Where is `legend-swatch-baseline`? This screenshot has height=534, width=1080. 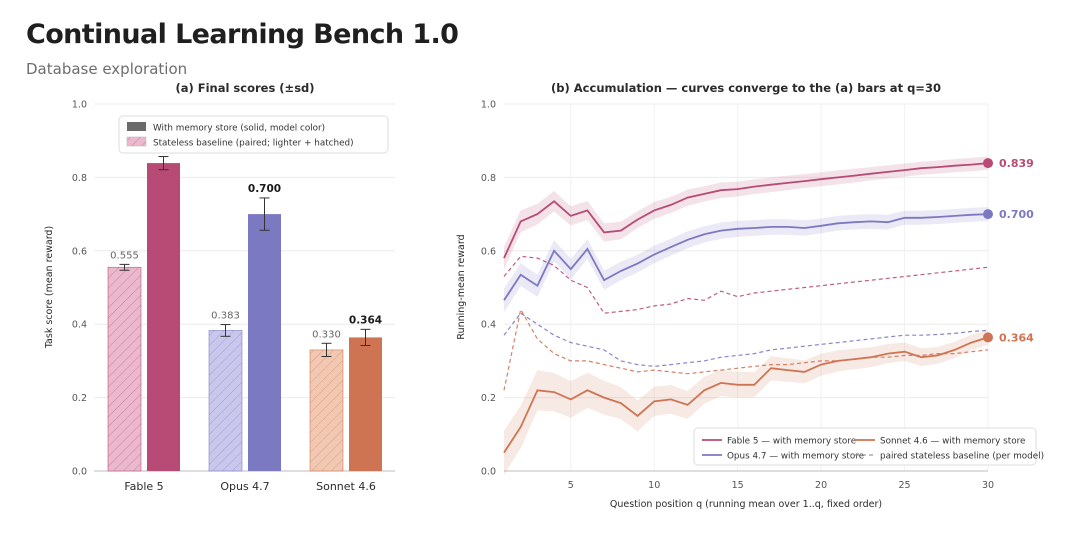 legend-swatch-baseline is located at coordinates (136, 141).